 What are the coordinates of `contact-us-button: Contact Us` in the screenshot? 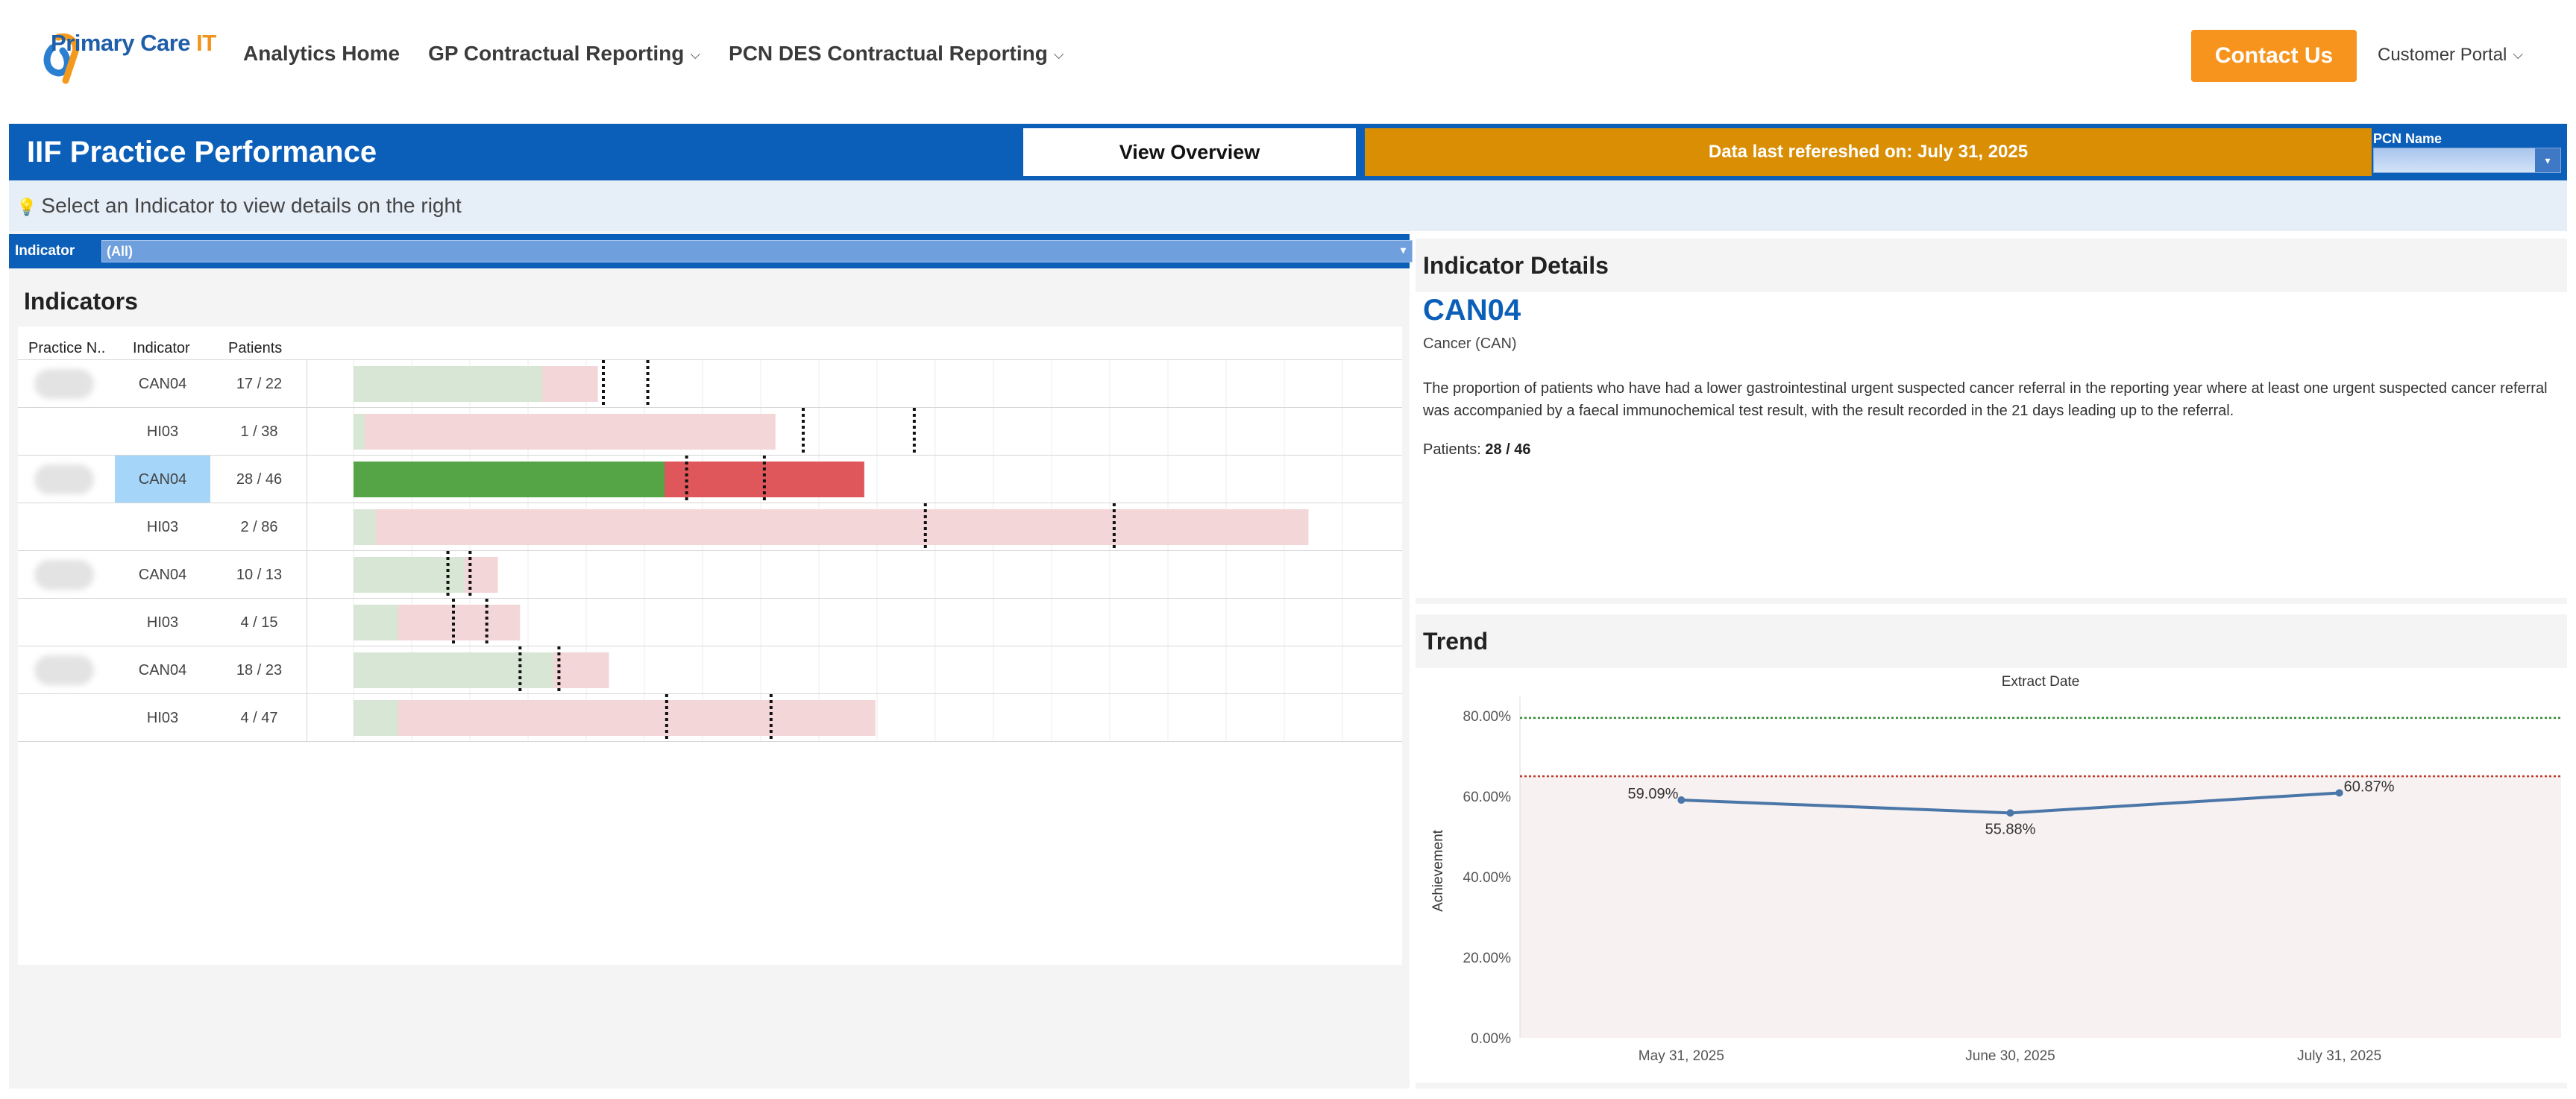 It's located at (2274, 56).